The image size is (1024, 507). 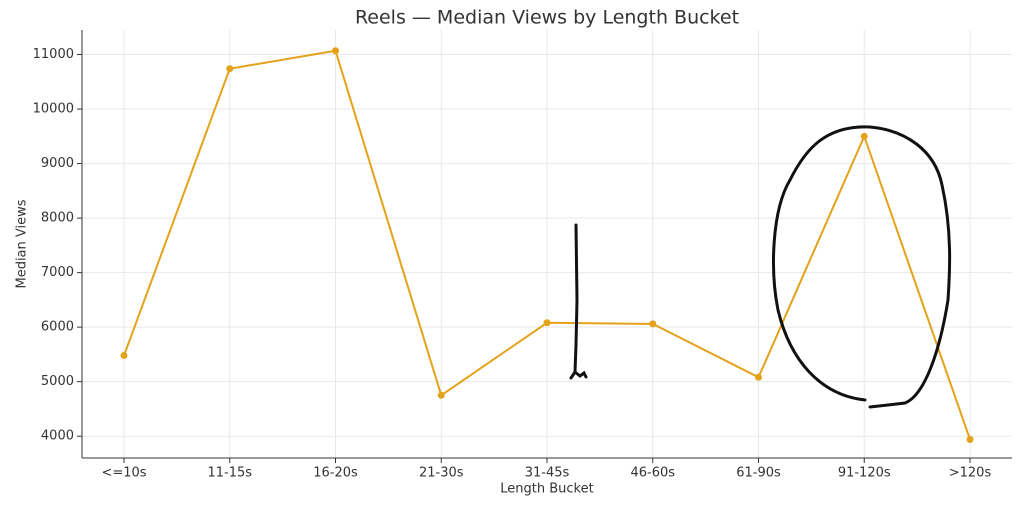 I want to click on y-tick-label: 9000, so click(x=57, y=163).